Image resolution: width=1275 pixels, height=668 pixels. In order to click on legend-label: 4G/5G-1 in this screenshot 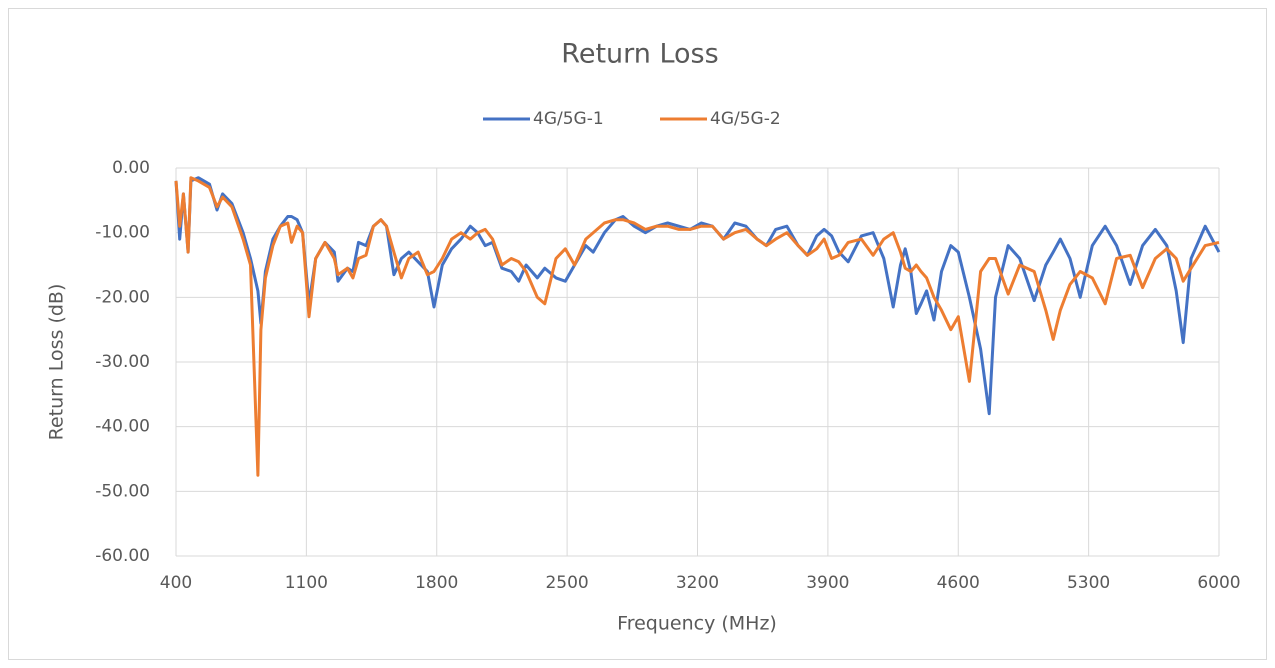, I will do `click(568, 119)`.